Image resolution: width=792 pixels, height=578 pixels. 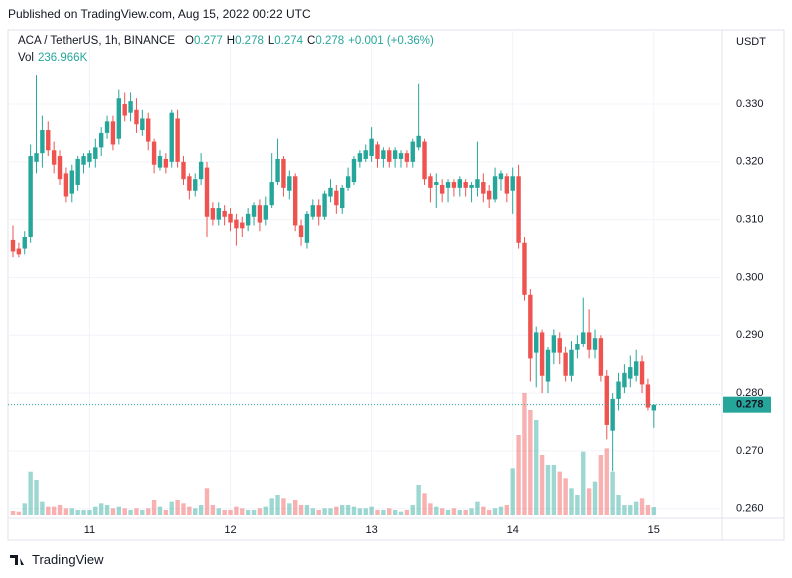 What do you see at coordinates (189, 41) in the screenshot?
I see `o-label: O` at bounding box center [189, 41].